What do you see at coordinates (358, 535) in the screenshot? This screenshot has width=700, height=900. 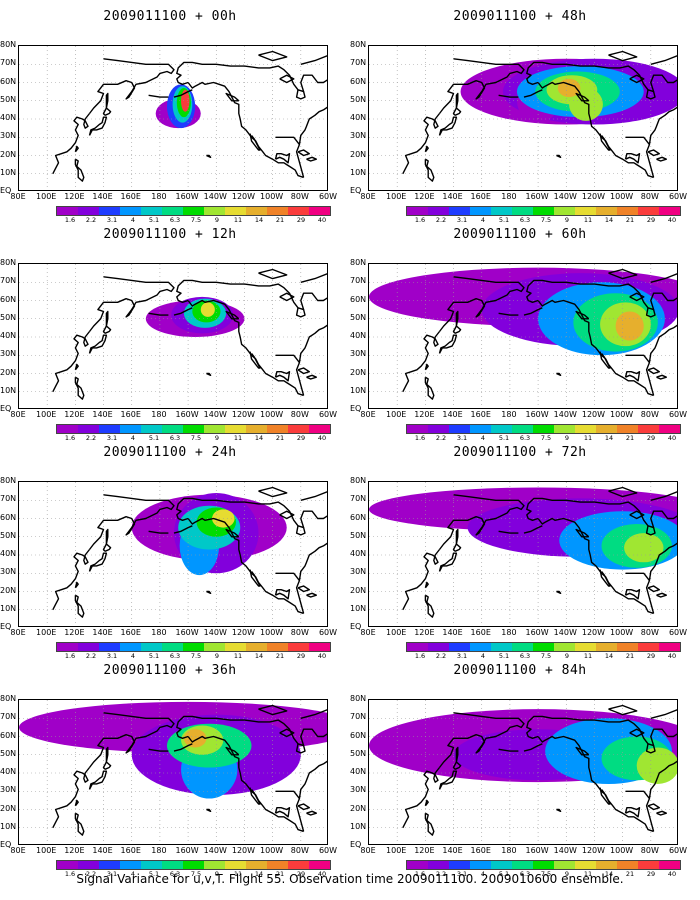 I see `lat-tick-label: 50N` at bounding box center [358, 535].